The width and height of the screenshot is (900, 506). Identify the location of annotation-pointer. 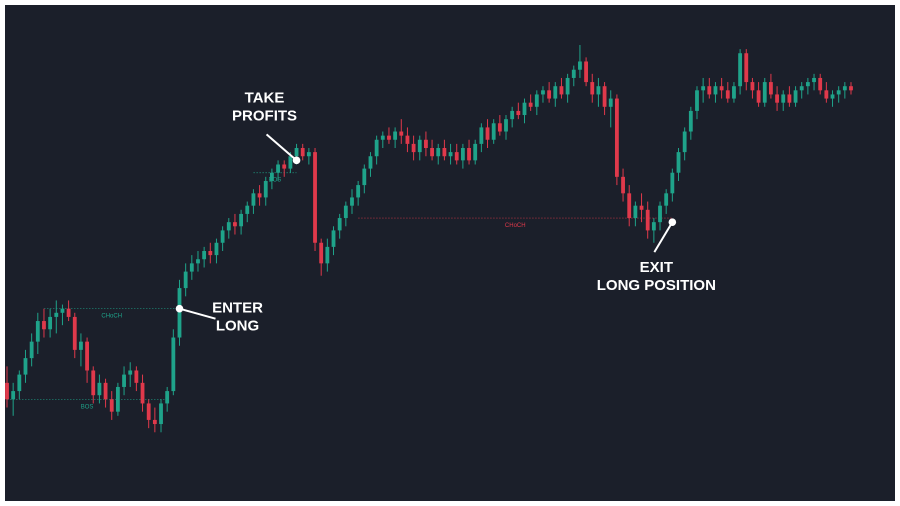
(197, 313).